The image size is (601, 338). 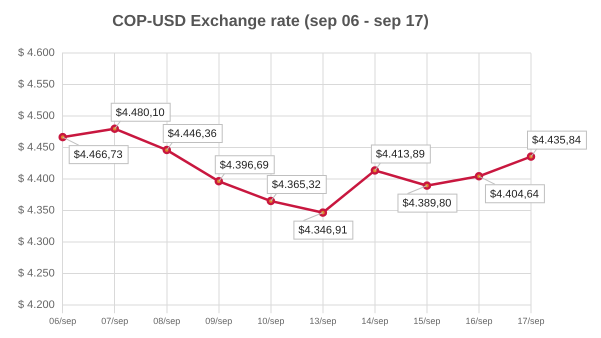 What do you see at coordinates (36, 179) in the screenshot?
I see `y-tick-label: $ 4.400` at bounding box center [36, 179].